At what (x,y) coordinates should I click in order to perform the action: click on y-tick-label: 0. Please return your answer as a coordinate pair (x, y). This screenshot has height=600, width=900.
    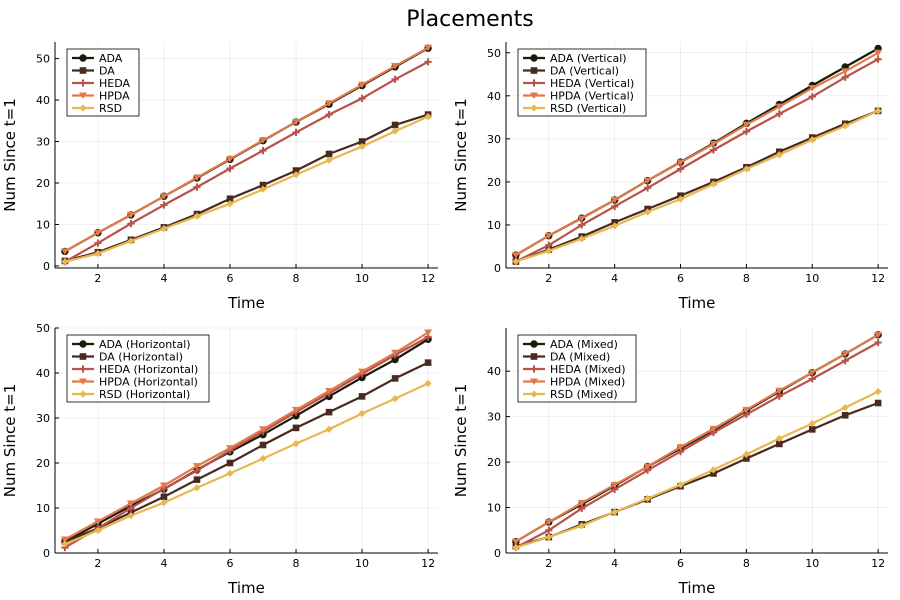
    Looking at the image, I should click on (497, 553).